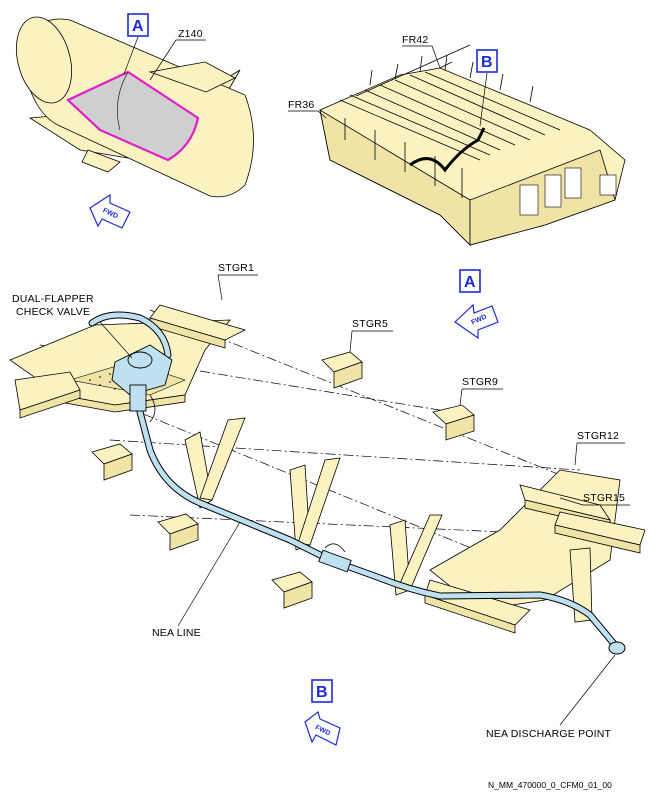  Describe the element at coordinates (549, 734) in the screenshot. I see `callout-nea-discharge: NEA DISCHARGE POINT` at that location.